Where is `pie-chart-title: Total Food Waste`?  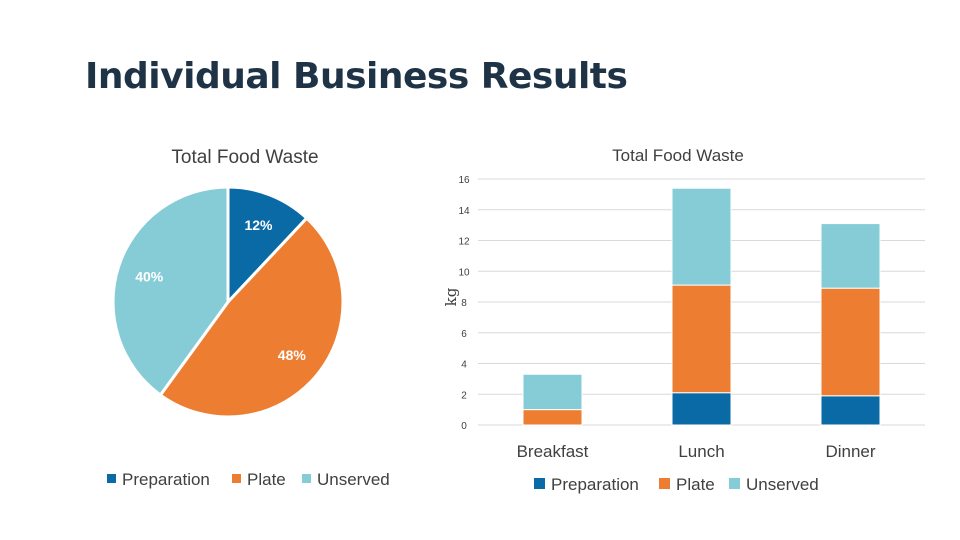
pie-chart-title: Total Food Waste is located at coordinates (244, 157).